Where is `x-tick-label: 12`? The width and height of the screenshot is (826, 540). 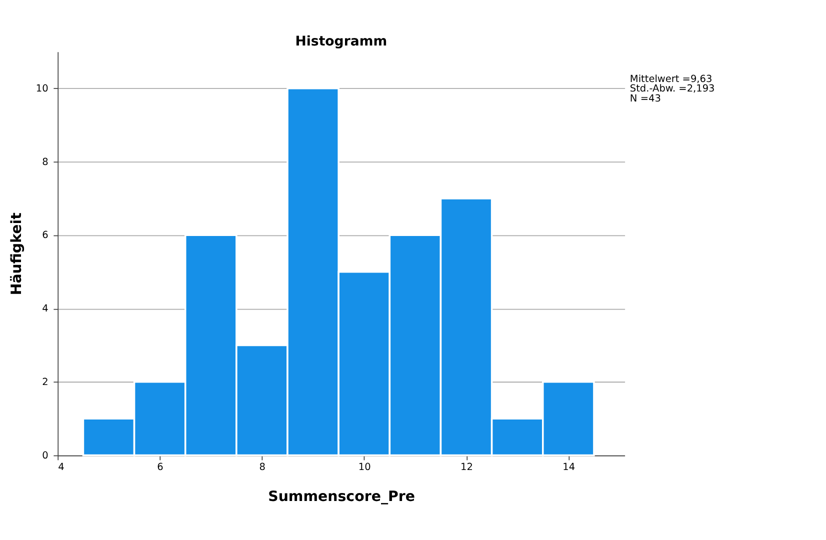 x-tick-label: 12 is located at coordinates (466, 467).